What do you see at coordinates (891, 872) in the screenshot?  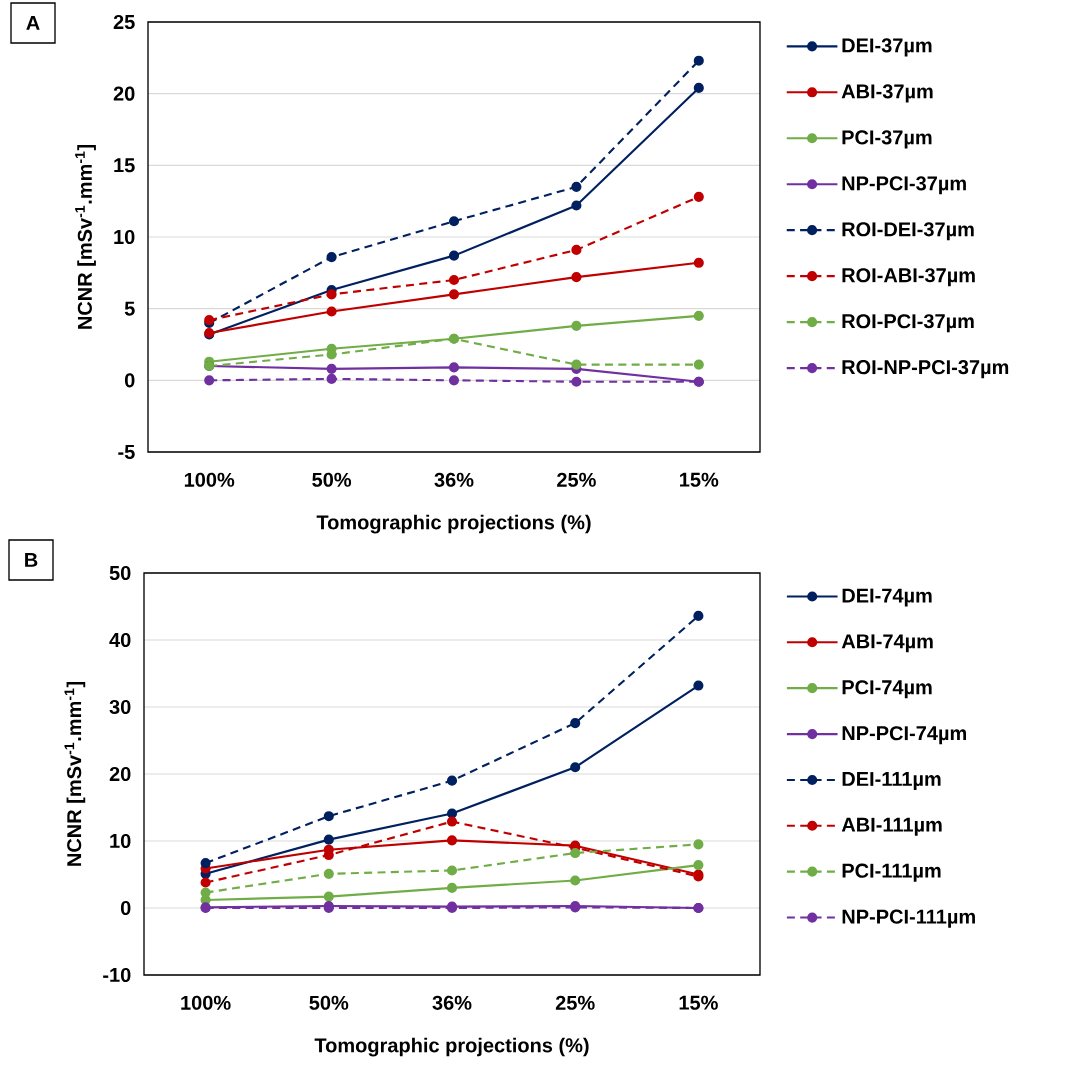 I see `legend-label: PCI-111µm` at bounding box center [891, 872].